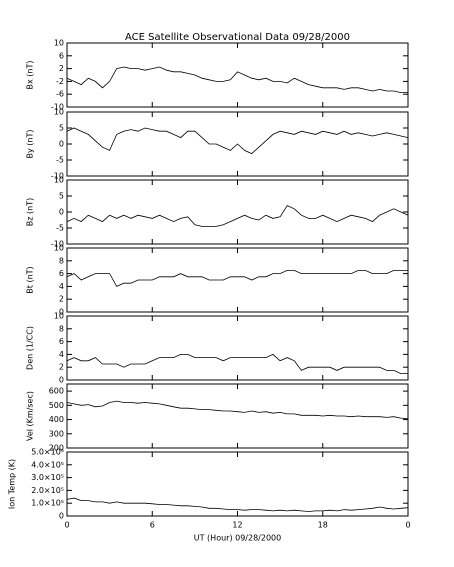 The width and height of the screenshot is (454, 567). What do you see at coordinates (56, 419) in the screenshot?
I see `y-tick-label: 400` at bounding box center [56, 419].